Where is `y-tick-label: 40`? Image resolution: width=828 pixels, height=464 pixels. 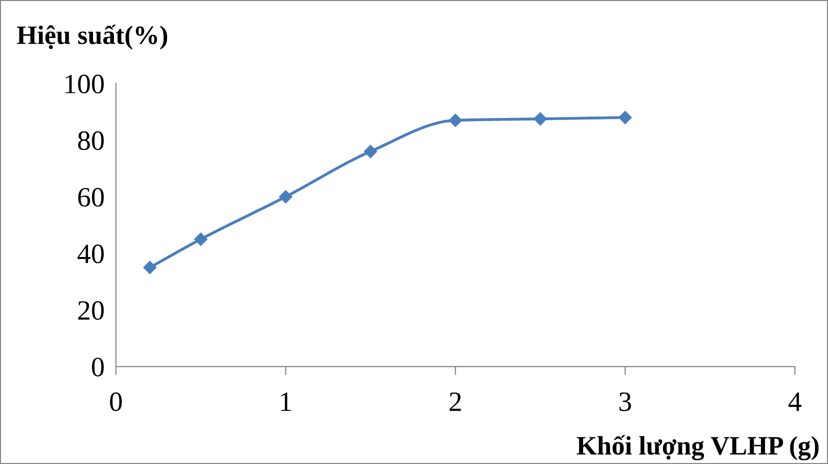
y-tick-label: 40 is located at coordinates (91, 254).